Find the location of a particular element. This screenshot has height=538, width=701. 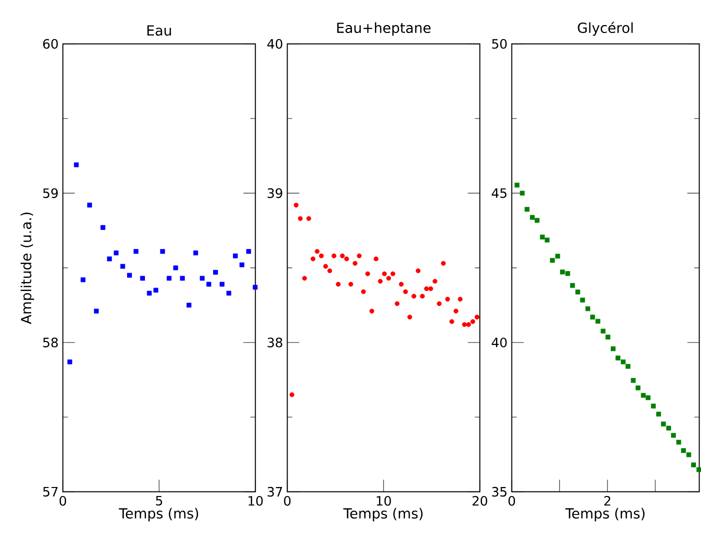

x-tick-label: 5 is located at coordinates (159, 501).